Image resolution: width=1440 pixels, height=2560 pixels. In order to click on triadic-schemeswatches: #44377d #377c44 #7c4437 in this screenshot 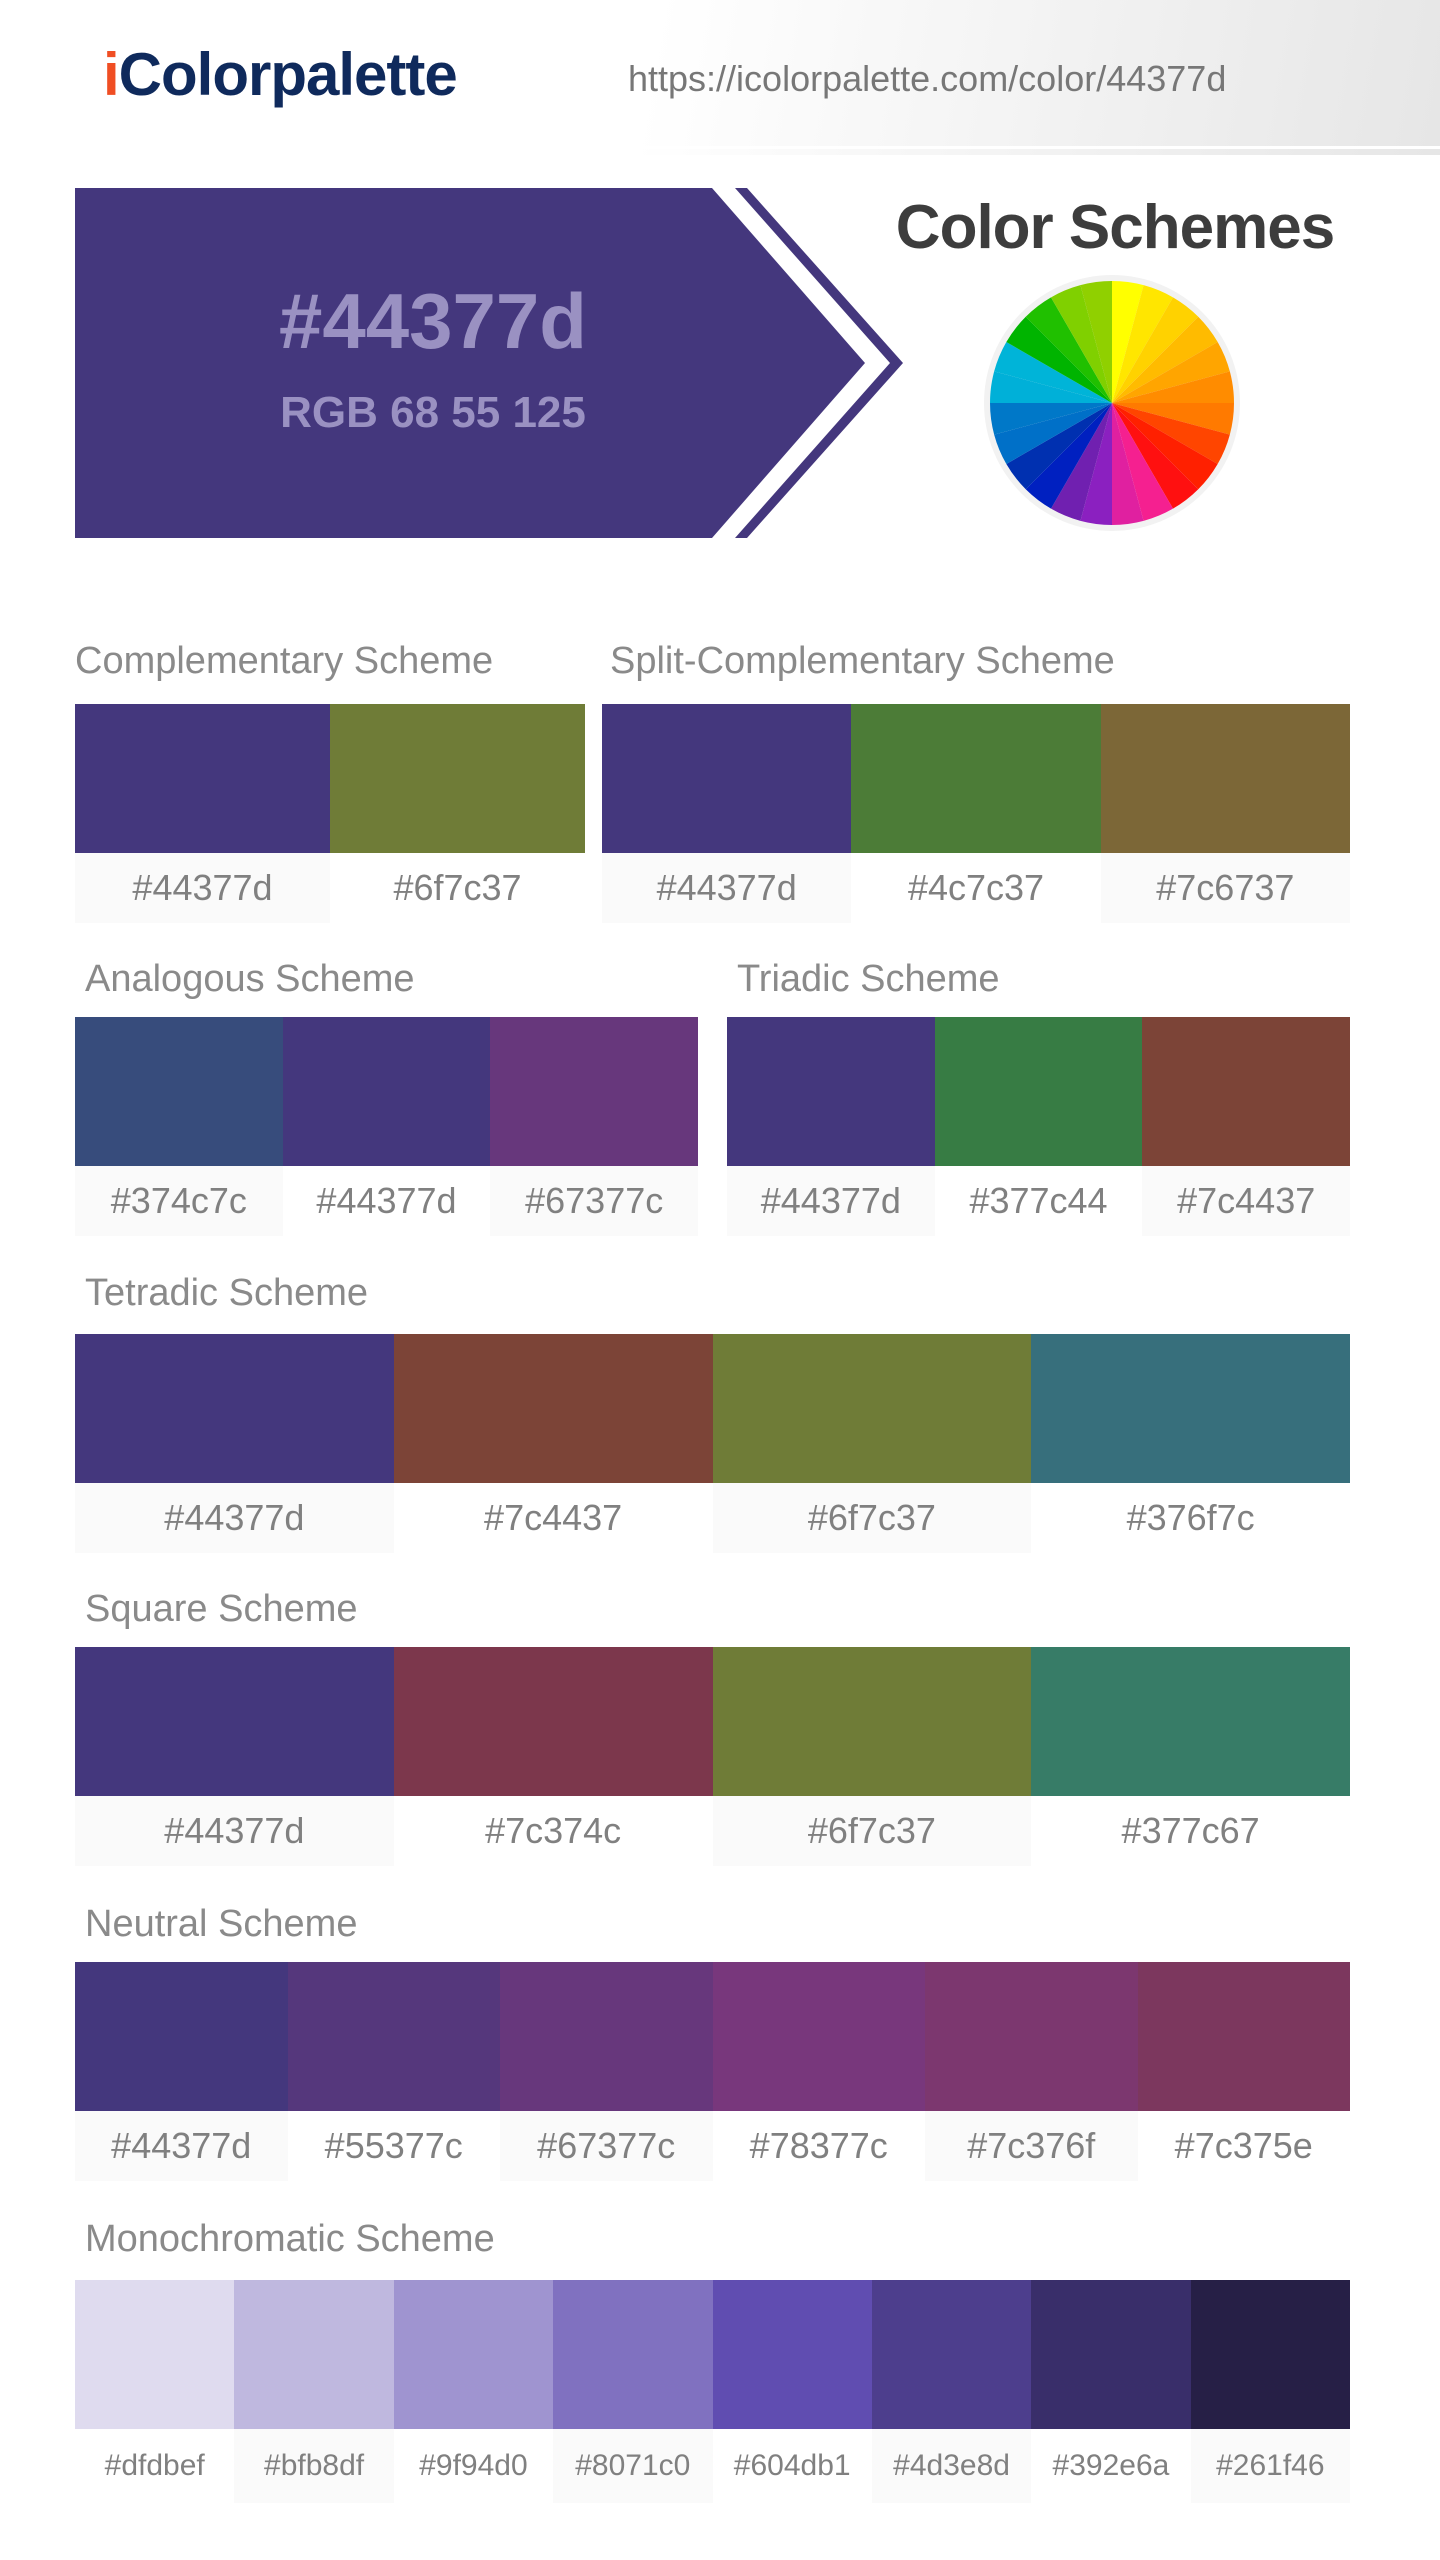, I will do `click(1039, 1126)`.